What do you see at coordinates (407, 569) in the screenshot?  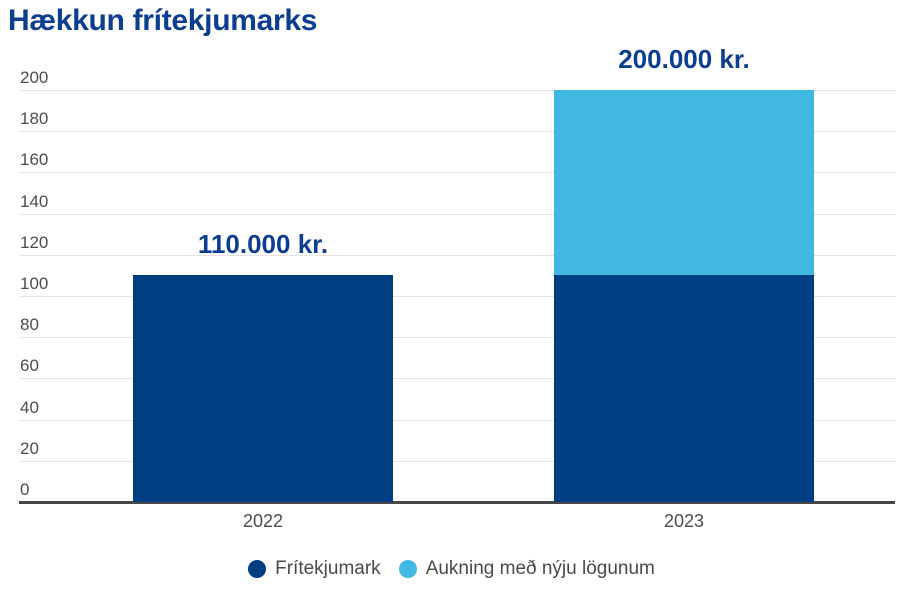 I see `legend-dot-light-blue-icon` at bounding box center [407, 569].